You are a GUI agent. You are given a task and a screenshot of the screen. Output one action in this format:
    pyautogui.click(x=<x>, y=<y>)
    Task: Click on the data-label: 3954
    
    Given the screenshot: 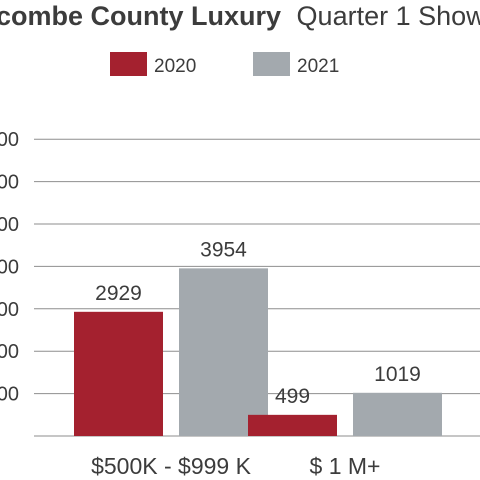 What is the action you would take?
    pyautogui.click(x=223, y=249)
    